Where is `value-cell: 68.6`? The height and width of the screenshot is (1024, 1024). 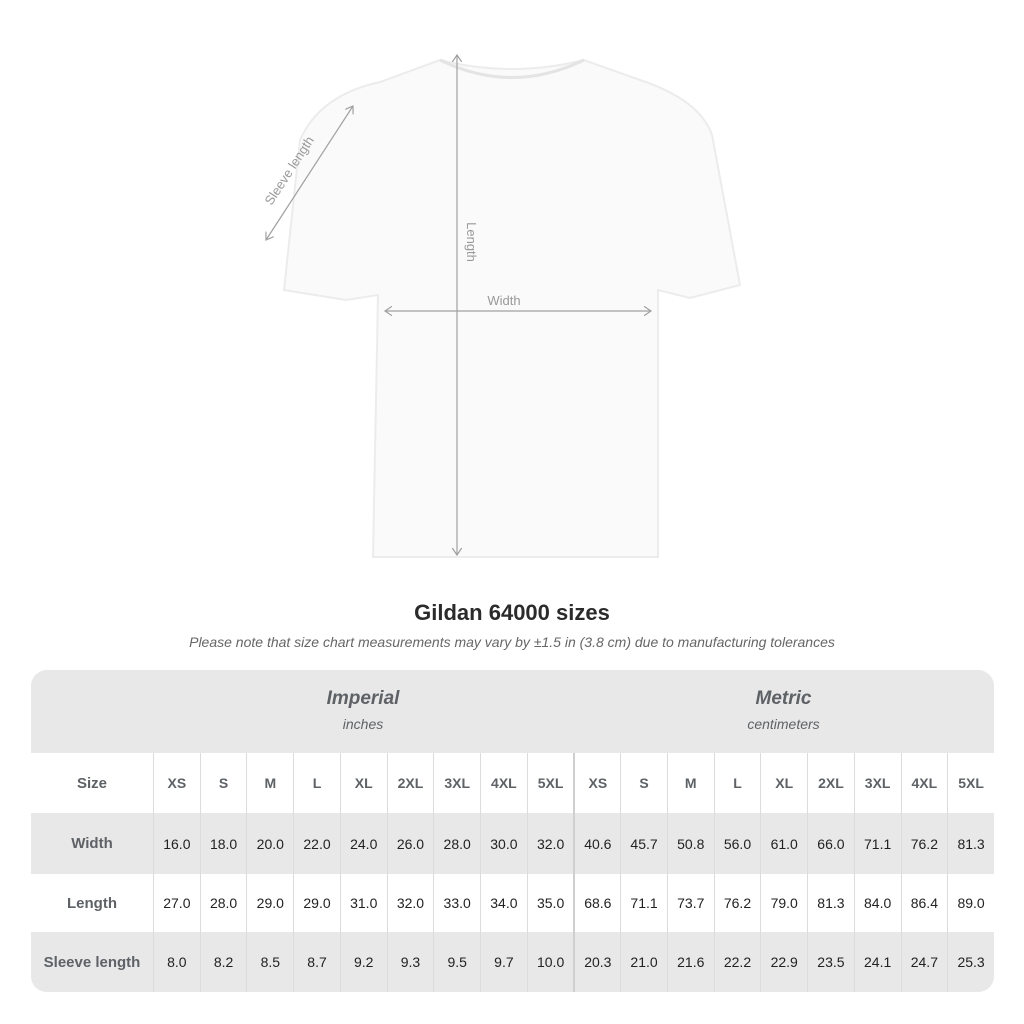
value-cell: 68.6 is located at coordinates (596, 903).